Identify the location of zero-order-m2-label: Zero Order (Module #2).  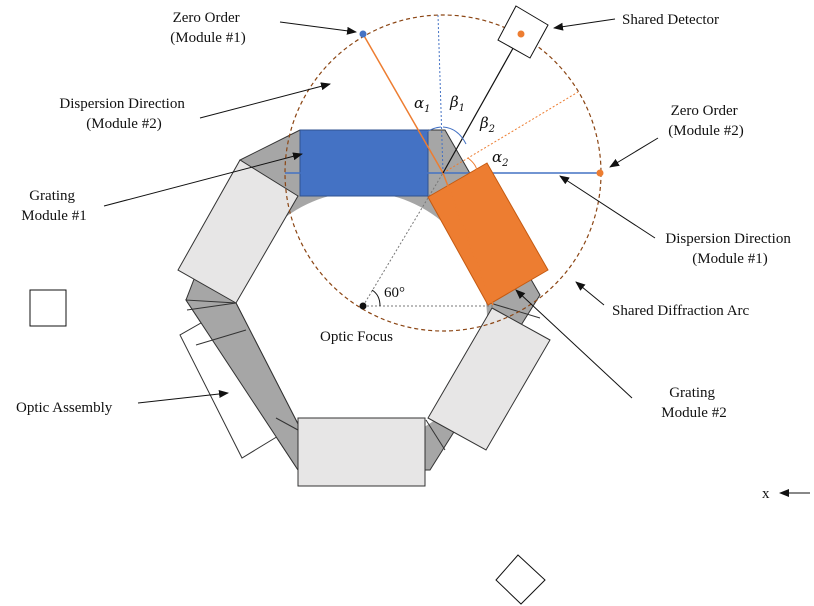
(705, 121).